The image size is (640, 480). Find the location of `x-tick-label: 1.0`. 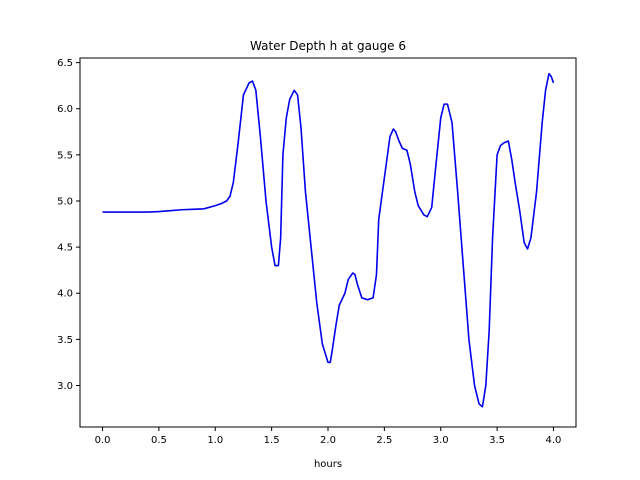

x-tick-label: 1.0 is located at coordinates (215, 440).